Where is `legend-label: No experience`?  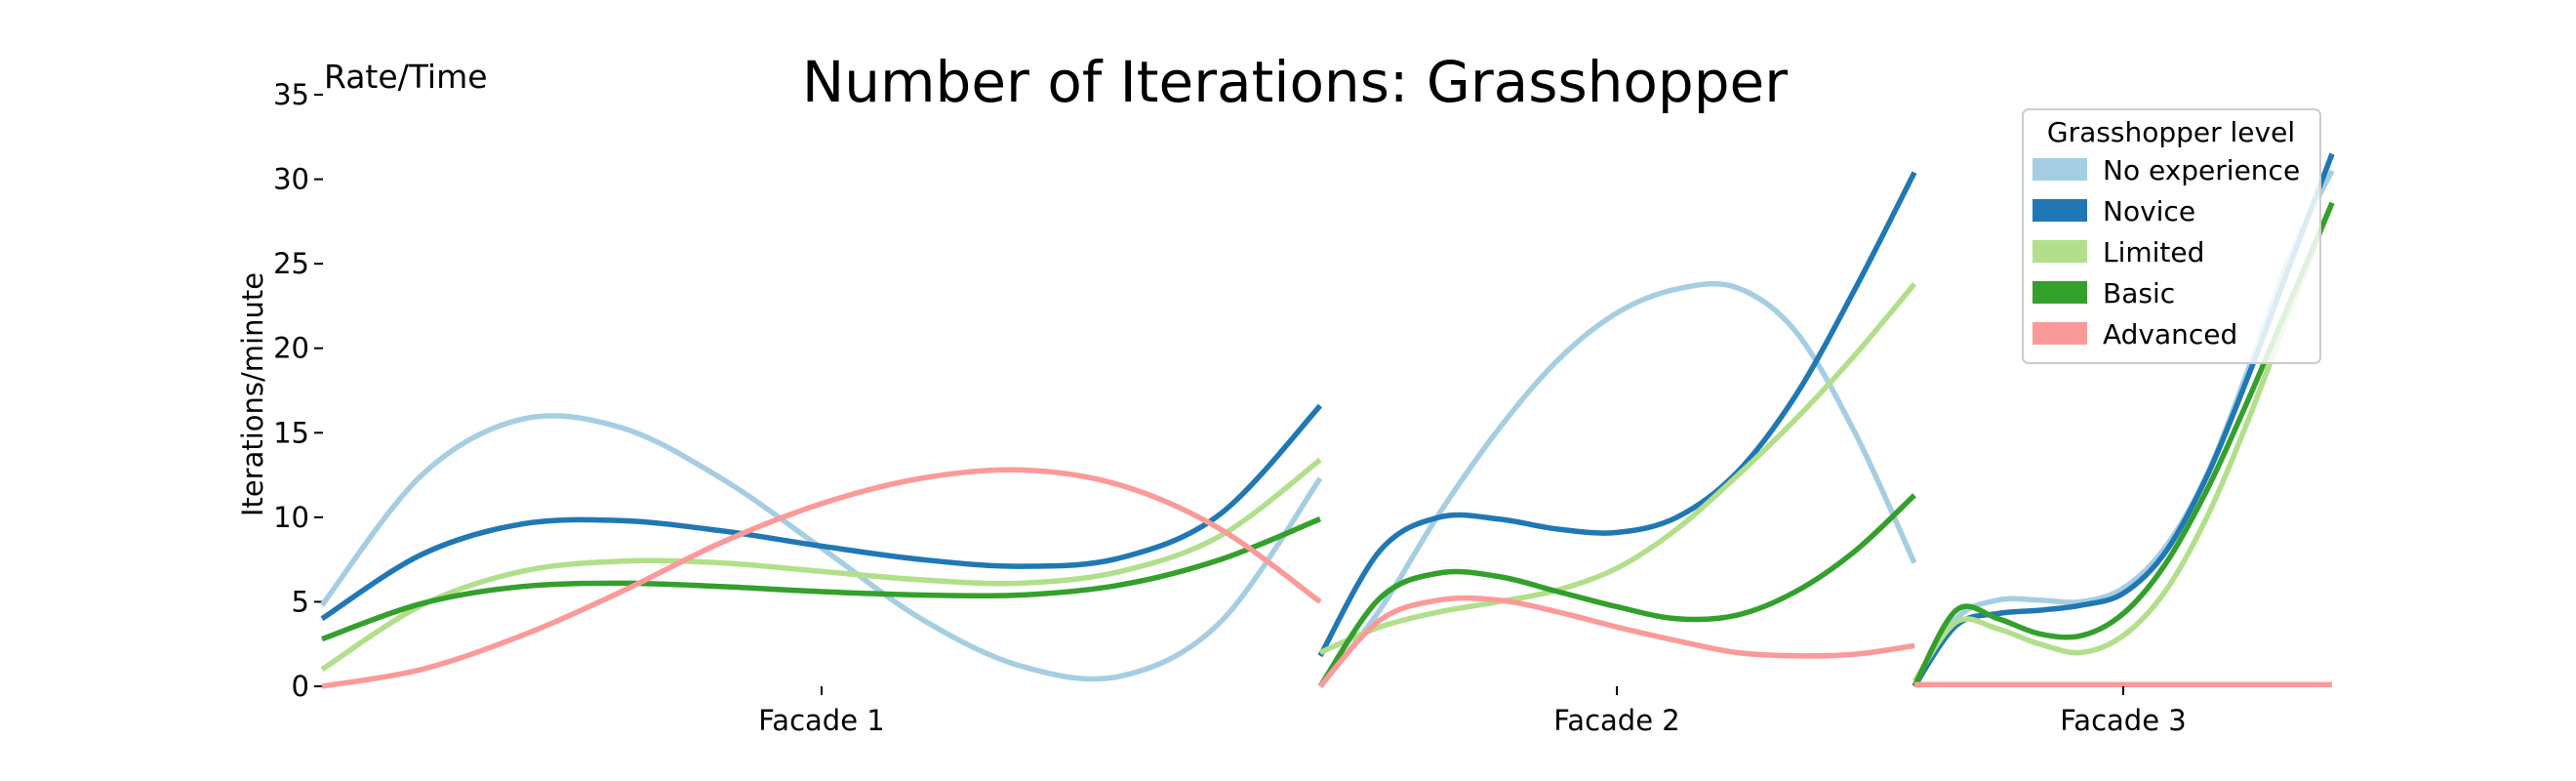 legend-label: No experience is located at coordinates (2201, 170).